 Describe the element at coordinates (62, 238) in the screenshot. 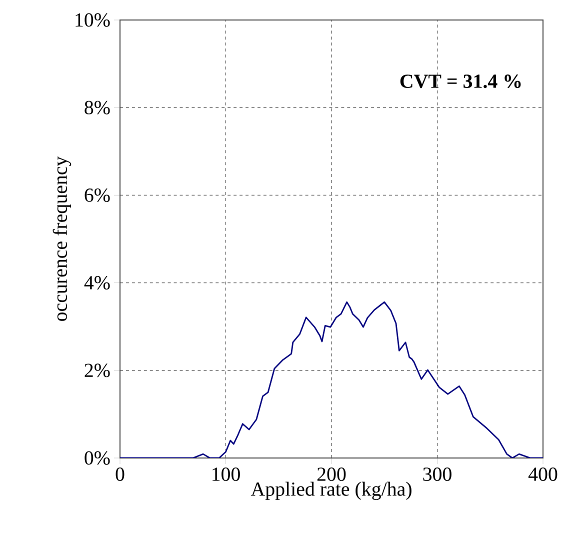

I see `y-axis-title: occurence frequency` at that location.